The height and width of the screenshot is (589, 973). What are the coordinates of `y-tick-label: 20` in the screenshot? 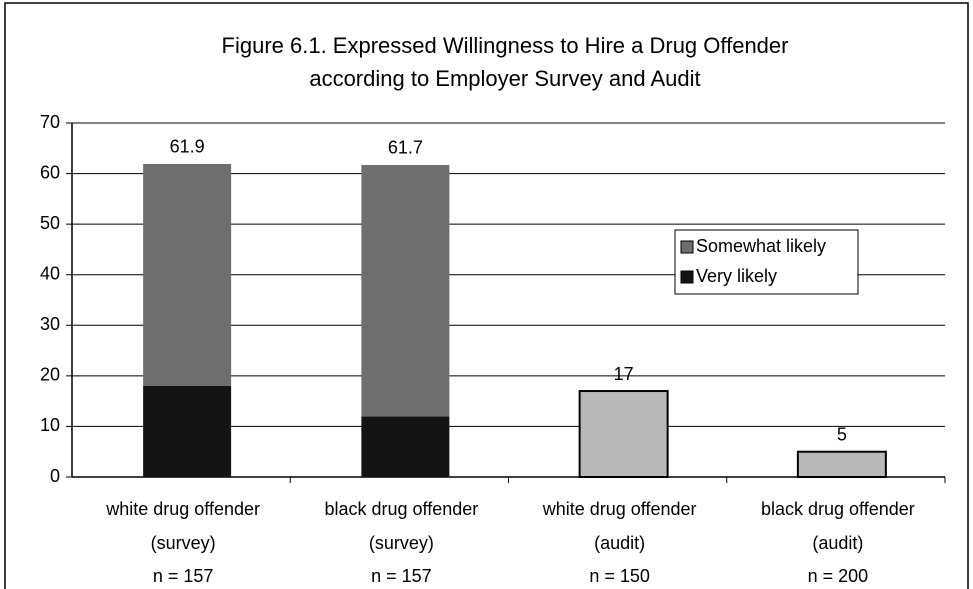 It's located at (50, 375).